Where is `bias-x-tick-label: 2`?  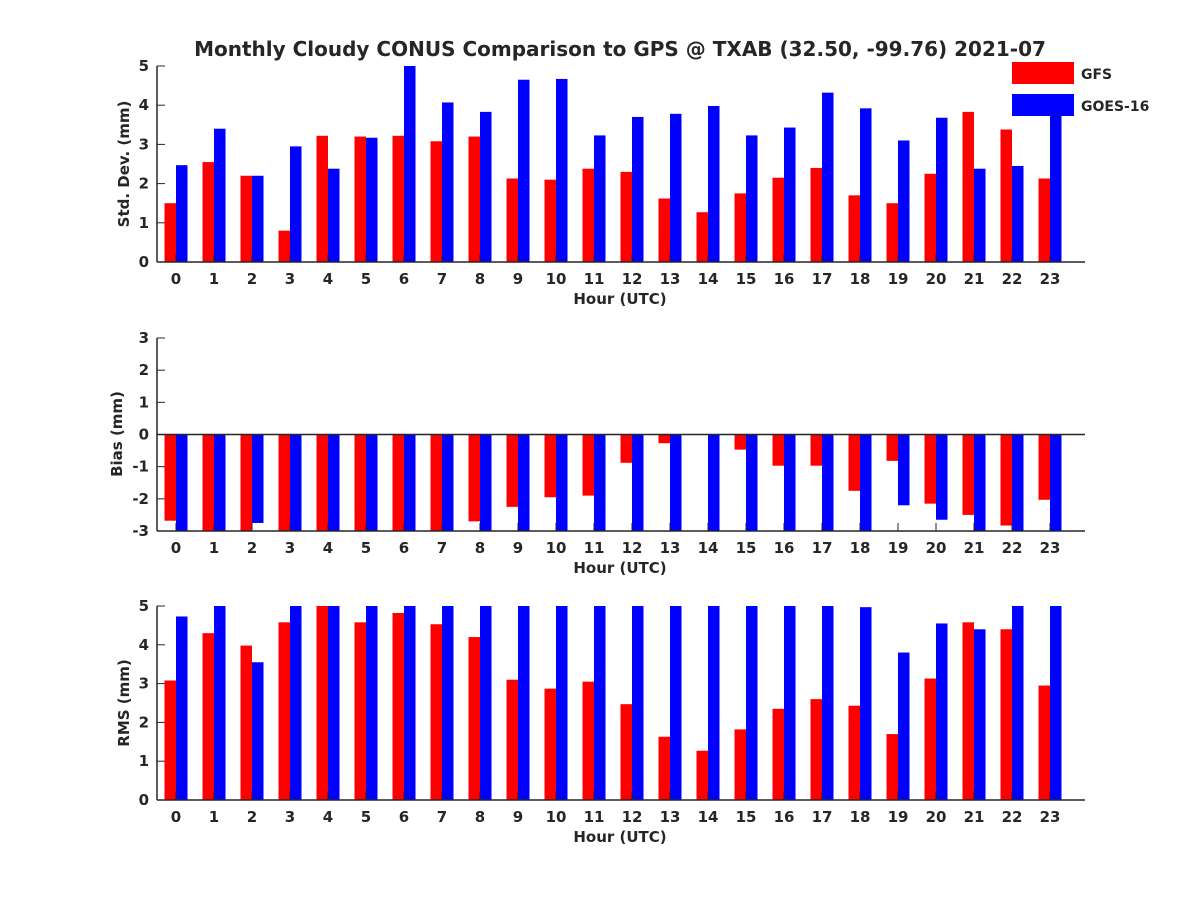
bias-x-tick-label: 2 is located at coordinates (252, 548).